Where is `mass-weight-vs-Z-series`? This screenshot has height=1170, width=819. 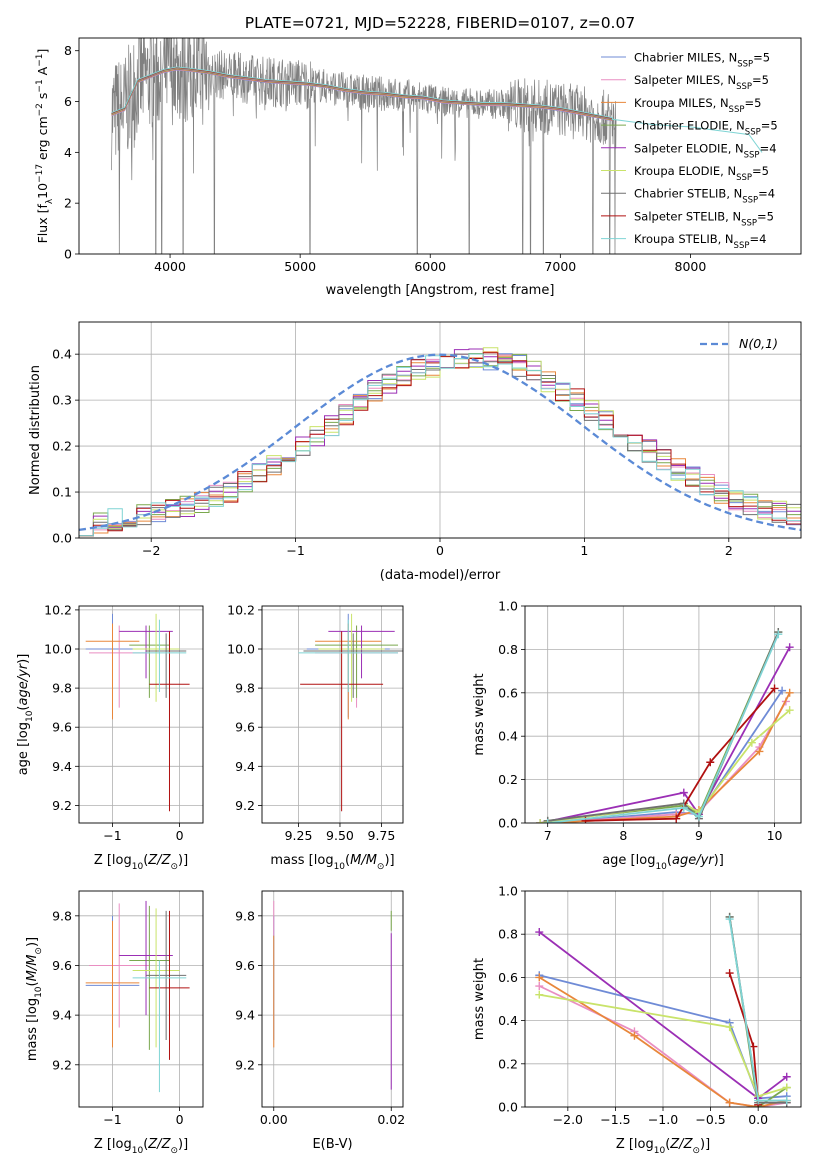
mass-weight-vs-Z-series is located at coordinates (663, 1009).